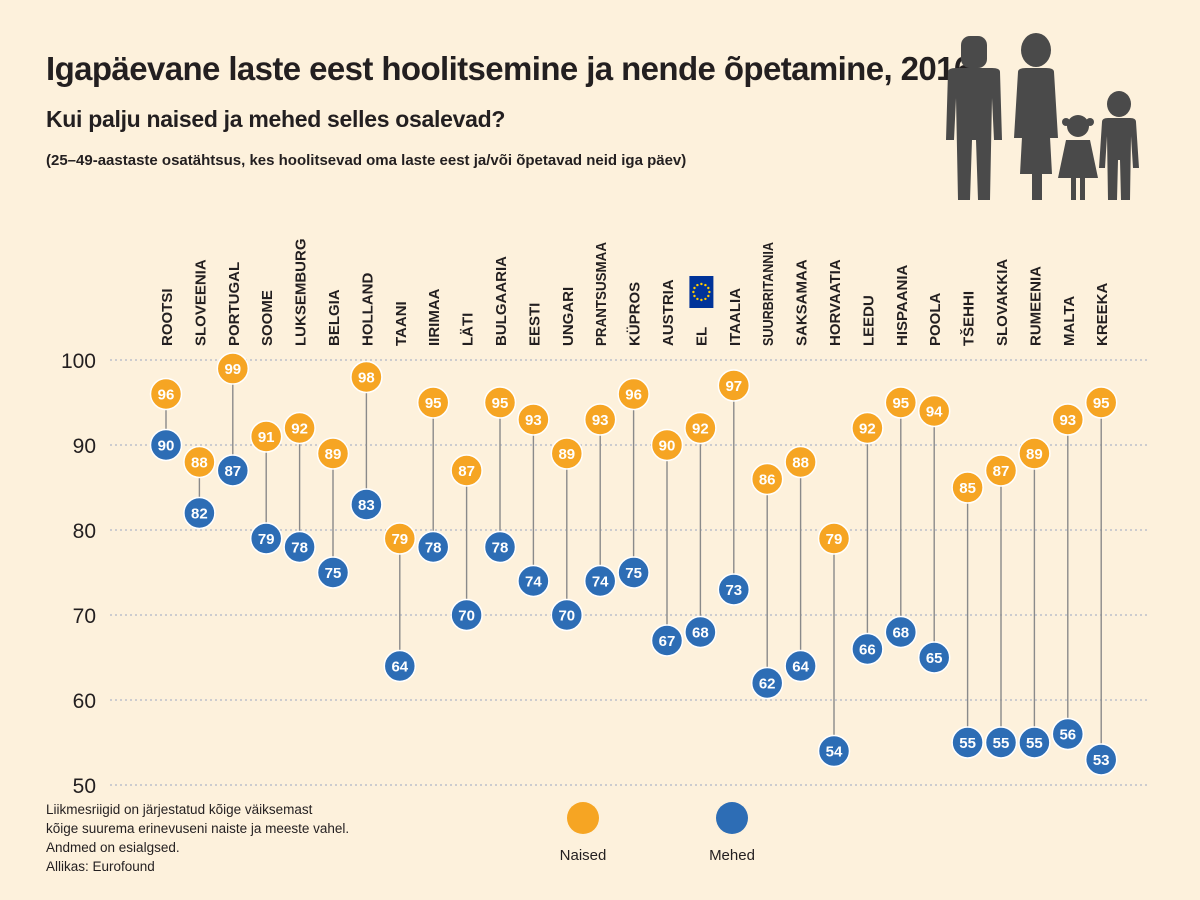 Image resolution: width=1200 pixels, height=900 pixels. I want to click on point-value-label: 68, so click(900, 633).